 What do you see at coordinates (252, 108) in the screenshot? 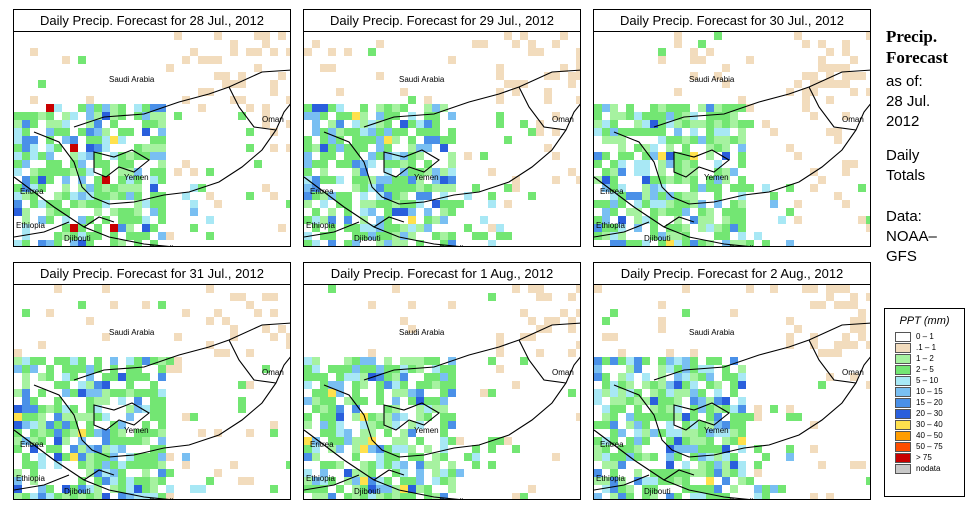
I see `boundary-line` at bounding box center [252, 108].